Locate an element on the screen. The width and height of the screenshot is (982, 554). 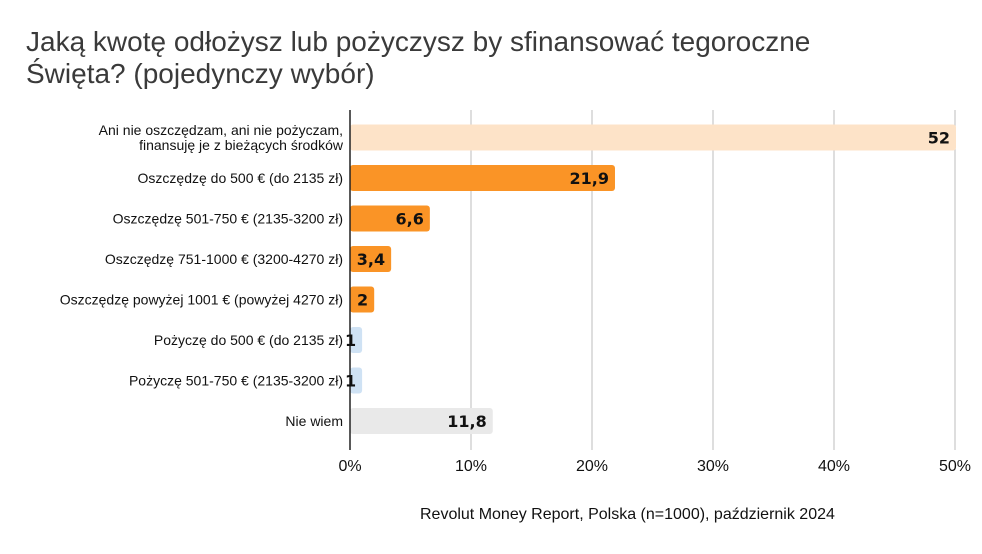
x-tick-labels: 0% 10% 20% 30% 40% 50% is located at coordinates (654, 466).